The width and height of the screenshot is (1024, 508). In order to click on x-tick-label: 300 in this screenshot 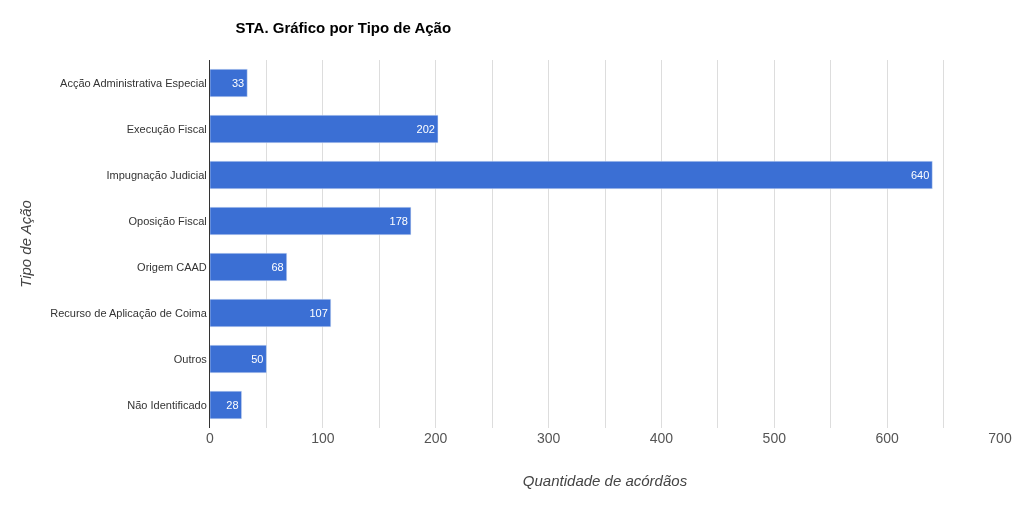, I will do `click(548, 438)`.